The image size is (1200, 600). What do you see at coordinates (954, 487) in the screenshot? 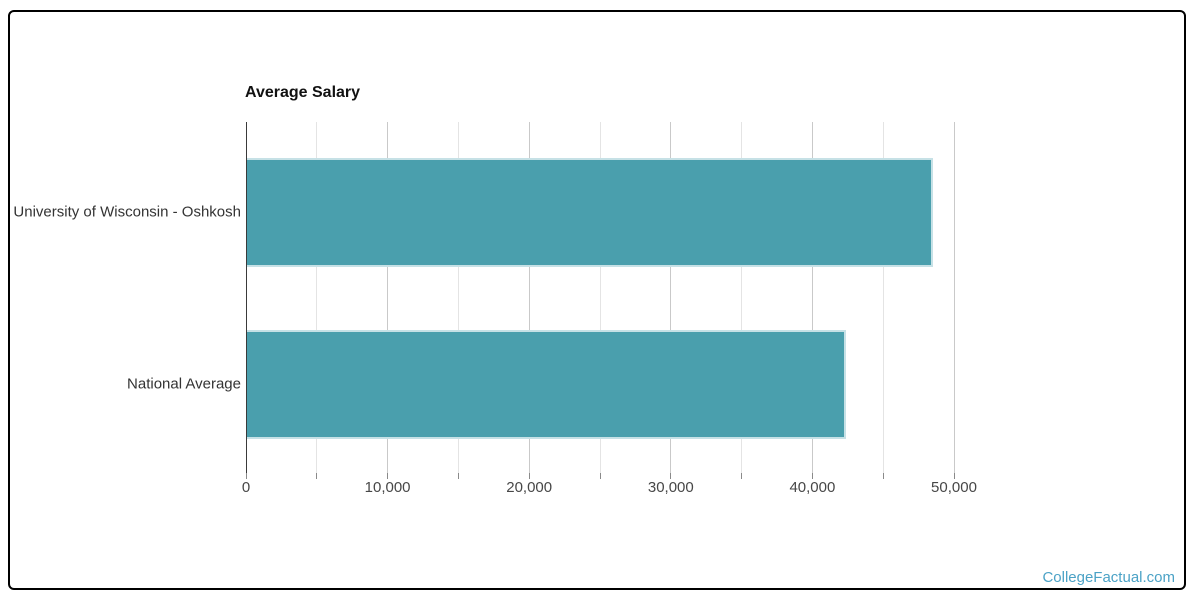
I see `x-axis-tick-label: 50,000` at bounding box center [954, 487].